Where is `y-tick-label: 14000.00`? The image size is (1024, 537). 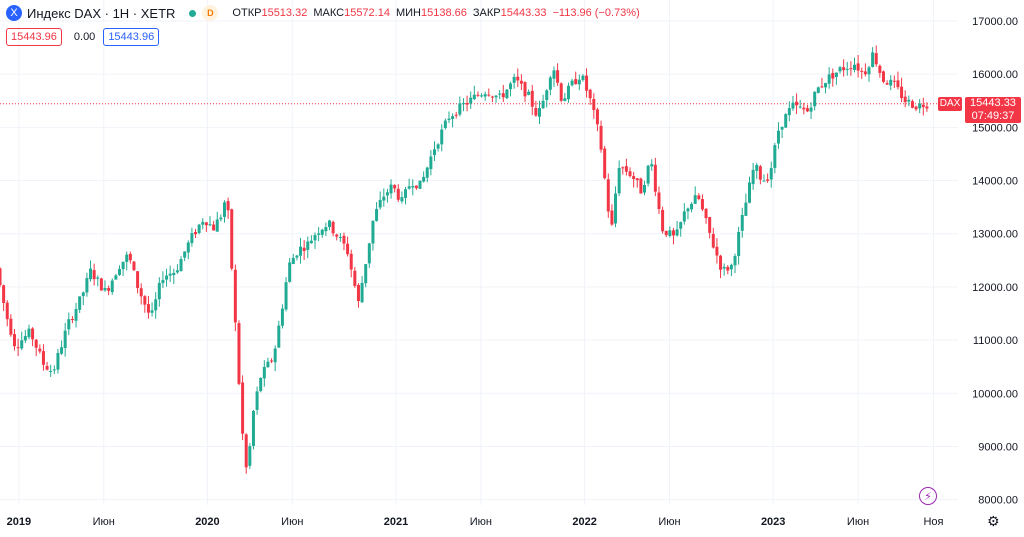 y-tick-label: 14000.00 is located at coordinates (995, 182).